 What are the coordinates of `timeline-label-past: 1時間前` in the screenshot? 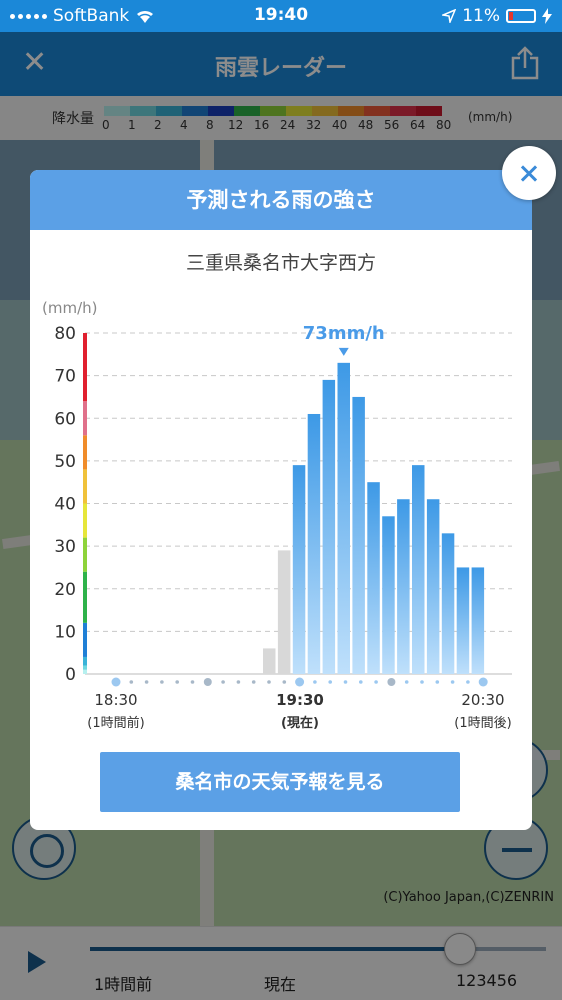 It's located at (123, 984).